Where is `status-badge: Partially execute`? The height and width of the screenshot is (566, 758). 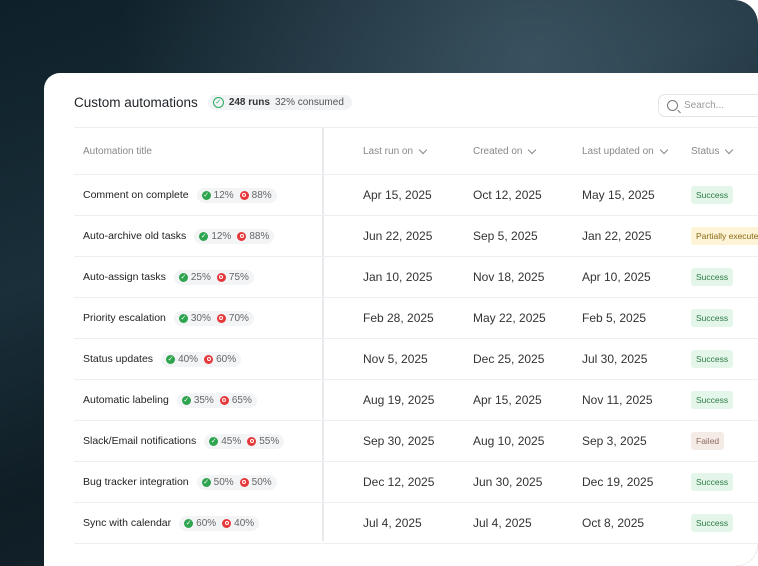
status-badge: Partially execute is located at coordinates (724, 236).